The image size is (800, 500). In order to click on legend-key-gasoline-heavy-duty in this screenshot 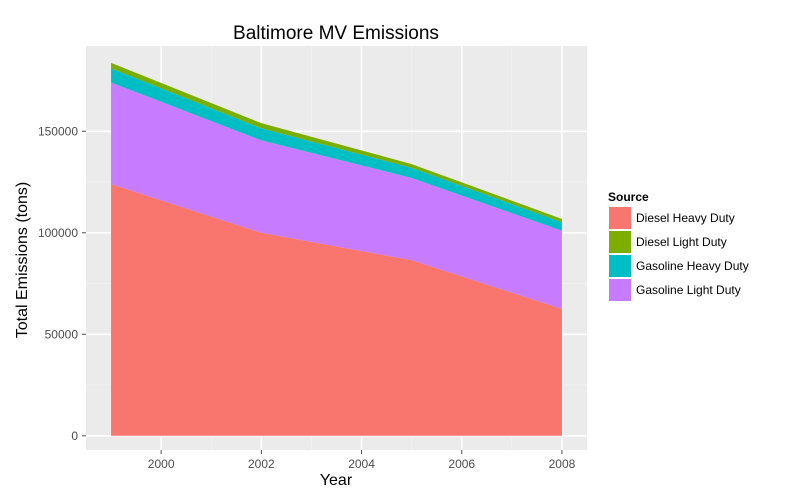, I will do `click(620, 266)`.